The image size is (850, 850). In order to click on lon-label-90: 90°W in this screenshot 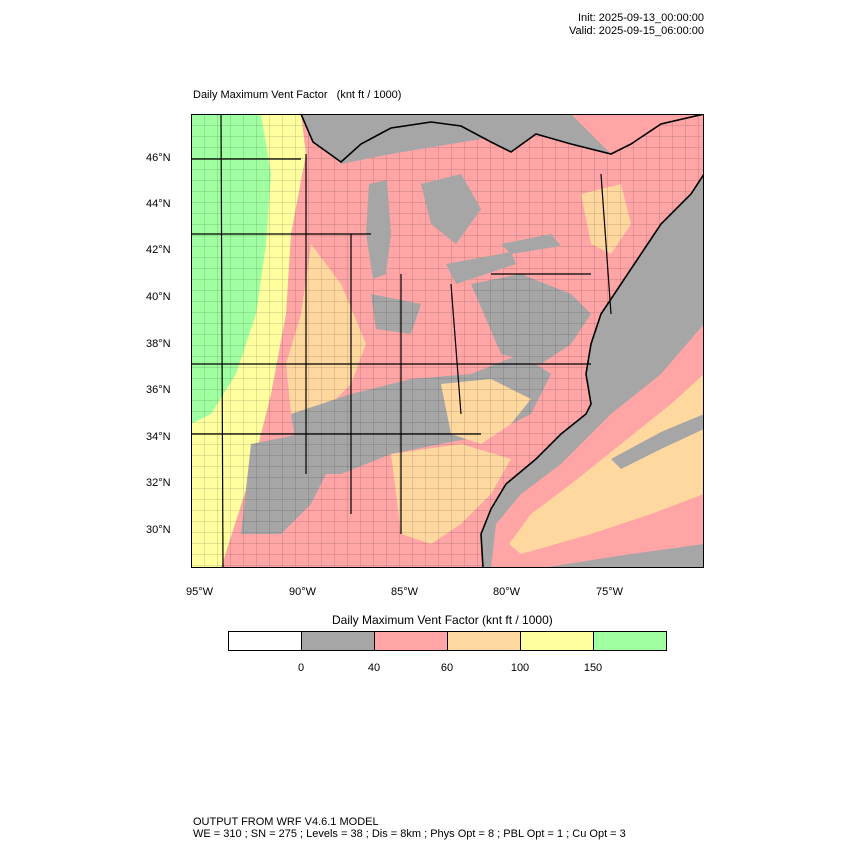, I will do `click(303, 592)`.